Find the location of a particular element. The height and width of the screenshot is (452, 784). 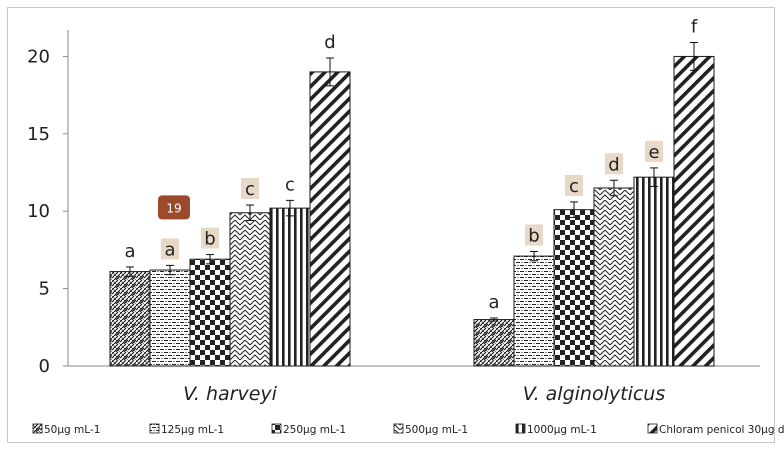

legend-label: 250µg mL-1 is located at coordinates (314, 430).